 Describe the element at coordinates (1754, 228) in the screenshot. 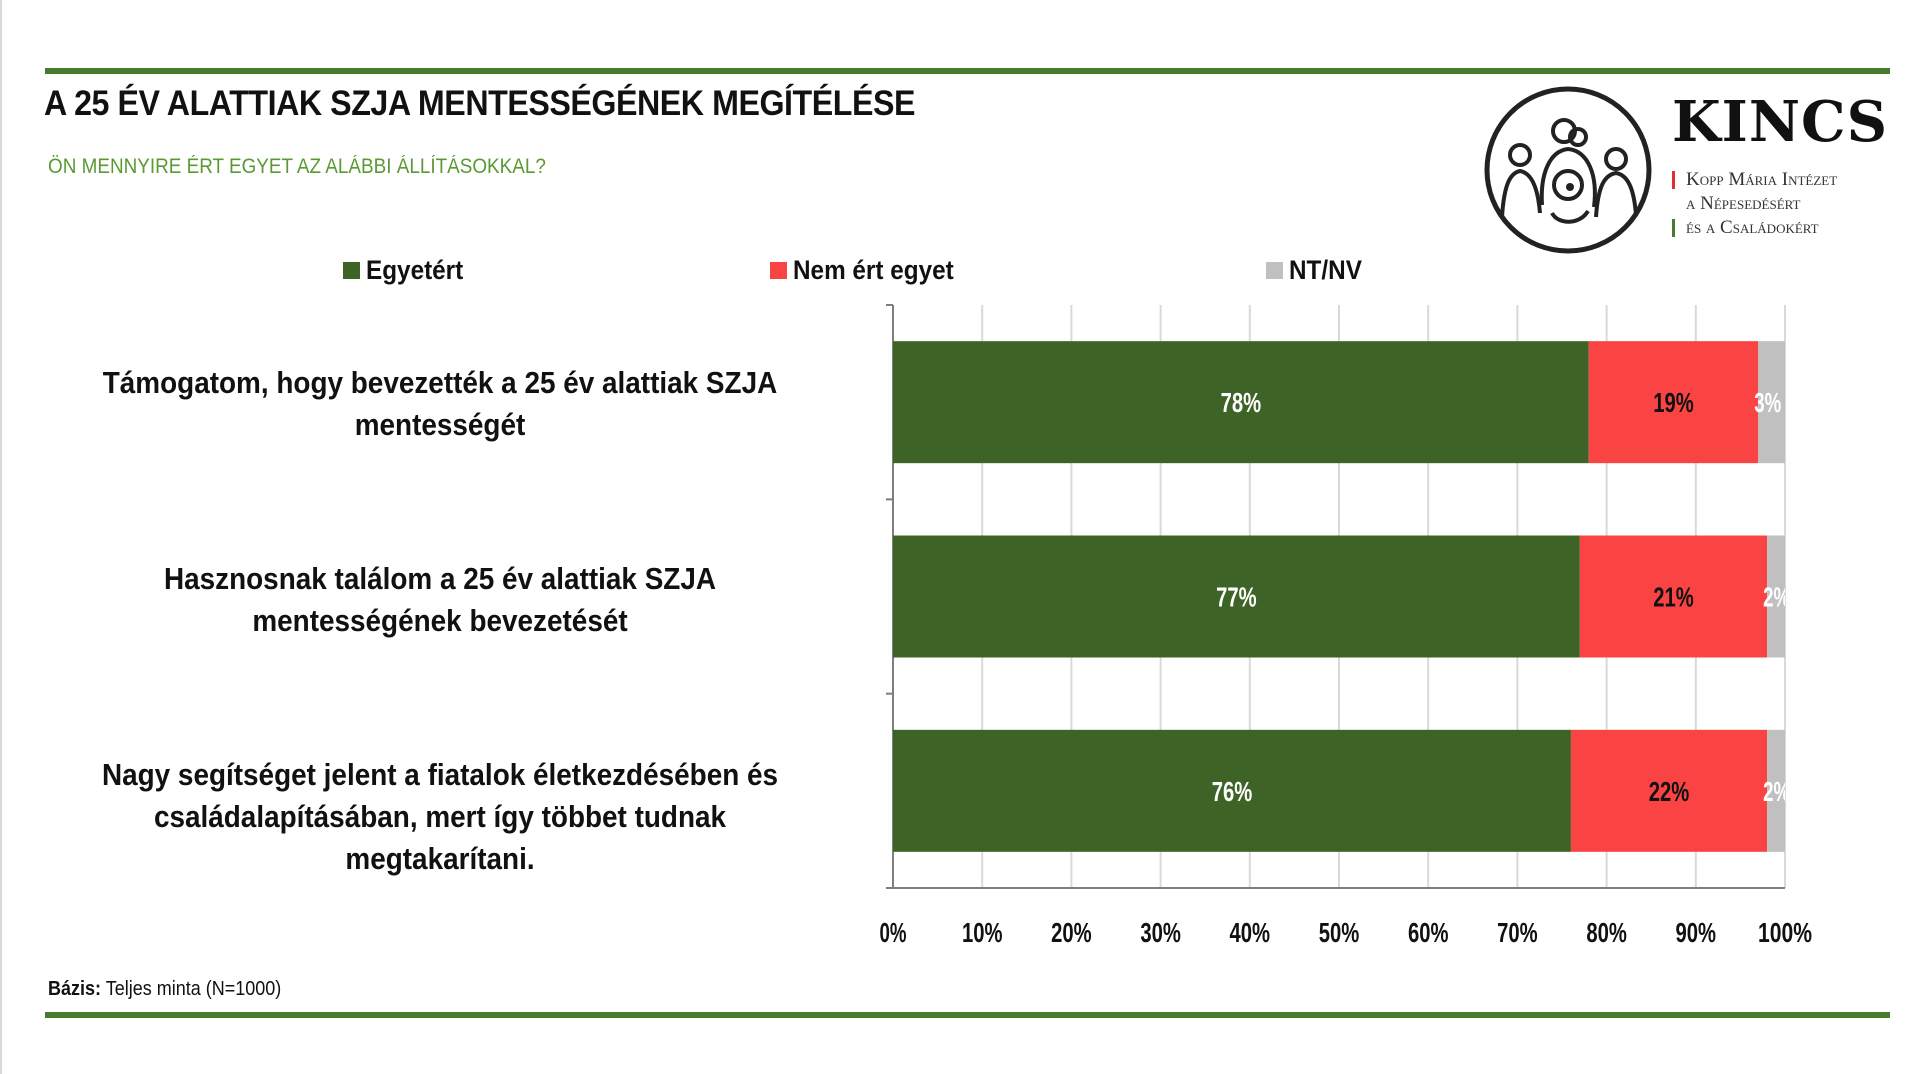

I see `logo-line-3: és a Családokért` at that location.